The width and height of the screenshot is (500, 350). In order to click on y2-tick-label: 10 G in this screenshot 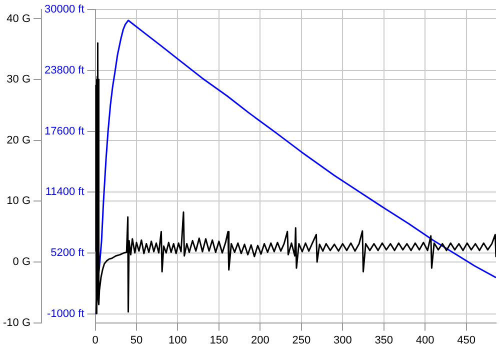, I will do `click(18, 201)`.